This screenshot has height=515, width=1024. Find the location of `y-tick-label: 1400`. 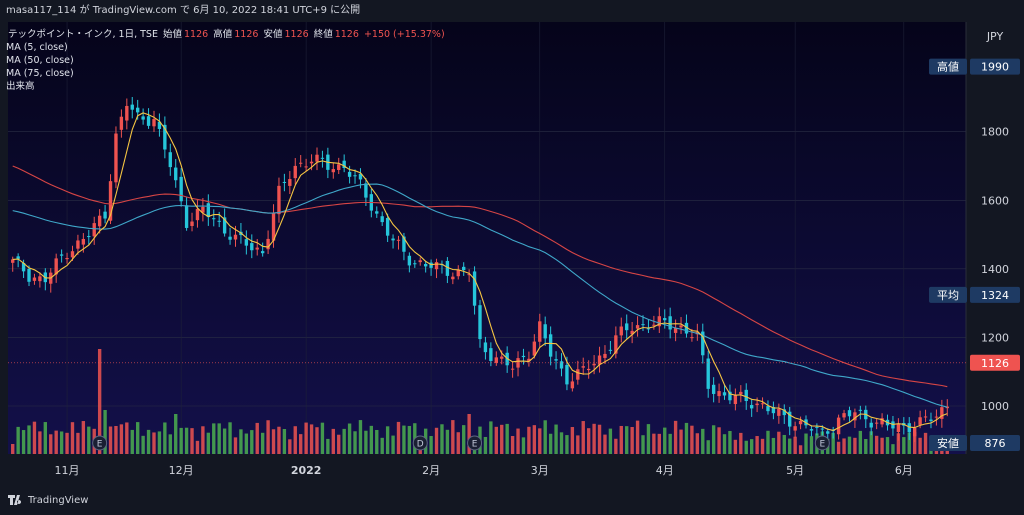

y-tick-label: 1400 is located at coordinates (995, 269).